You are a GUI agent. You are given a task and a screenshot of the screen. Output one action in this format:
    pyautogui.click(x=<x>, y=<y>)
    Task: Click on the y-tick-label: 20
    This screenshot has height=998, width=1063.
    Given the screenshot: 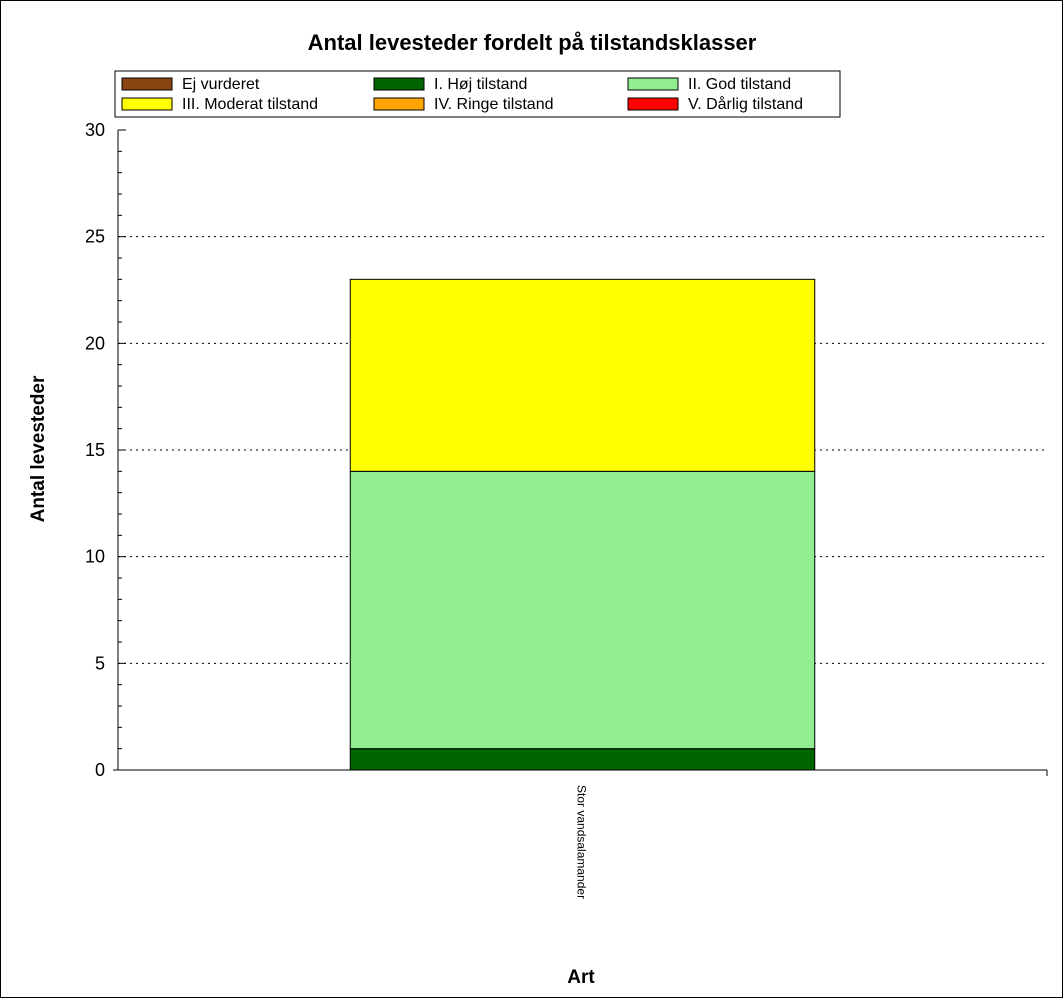 What is the action you would take?
    pyautogui.click(x=95, y=343)
    